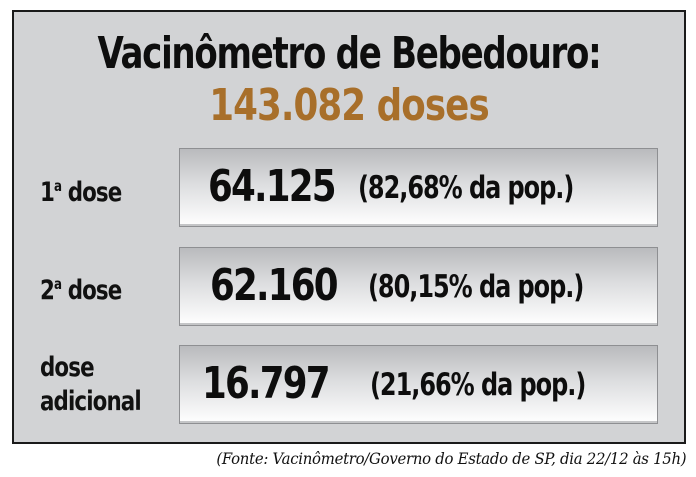 The width and height of the screenshot is (696, 477). I want to click on panel-title: Vacinômetro de Bebedouro:, so click(349, 53).